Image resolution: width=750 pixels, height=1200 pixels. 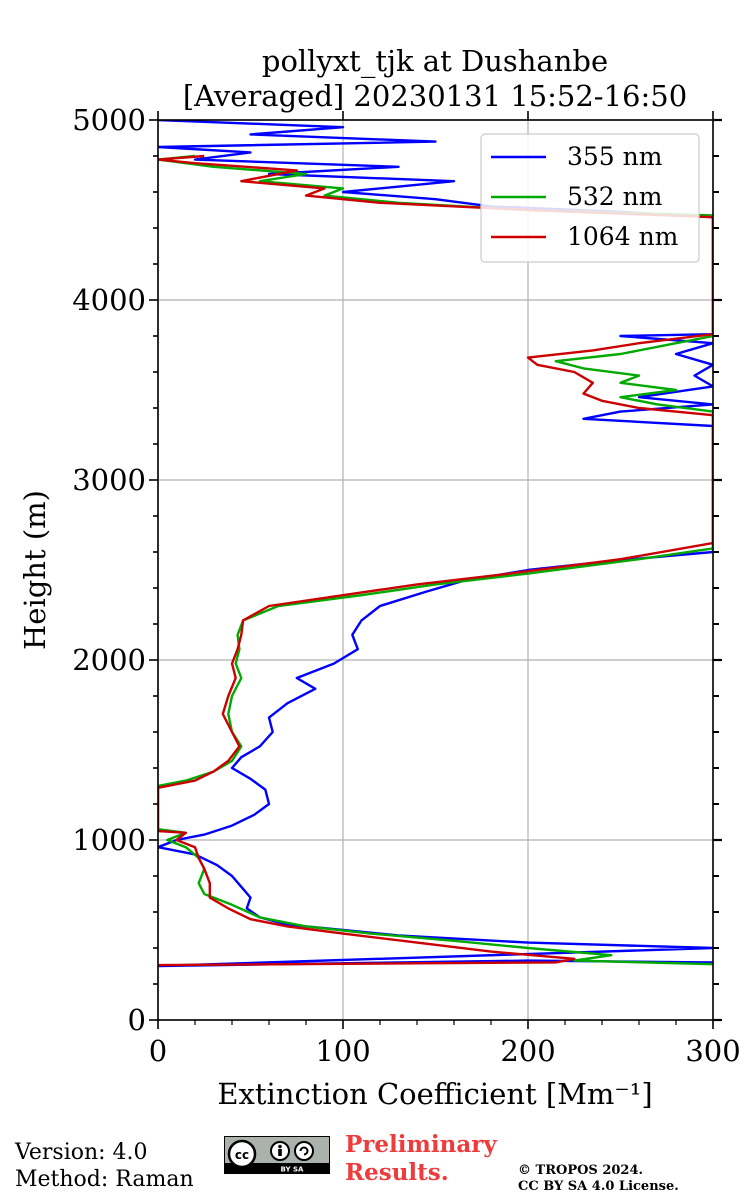 I want to click on chart-title: pollyxt_tjk at Dushanbe, so click(x=435, y=61).